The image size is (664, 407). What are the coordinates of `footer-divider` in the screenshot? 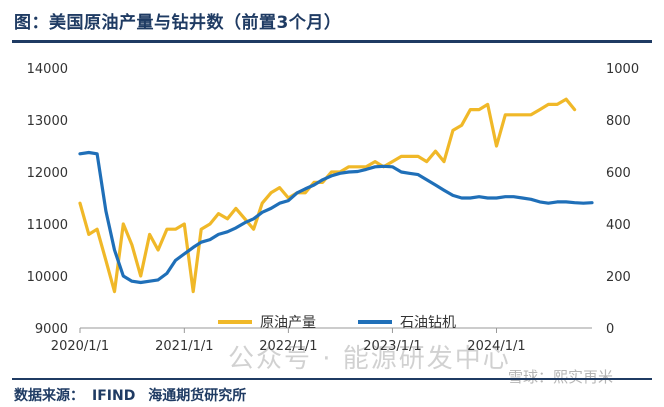 It's located at (332, 379).